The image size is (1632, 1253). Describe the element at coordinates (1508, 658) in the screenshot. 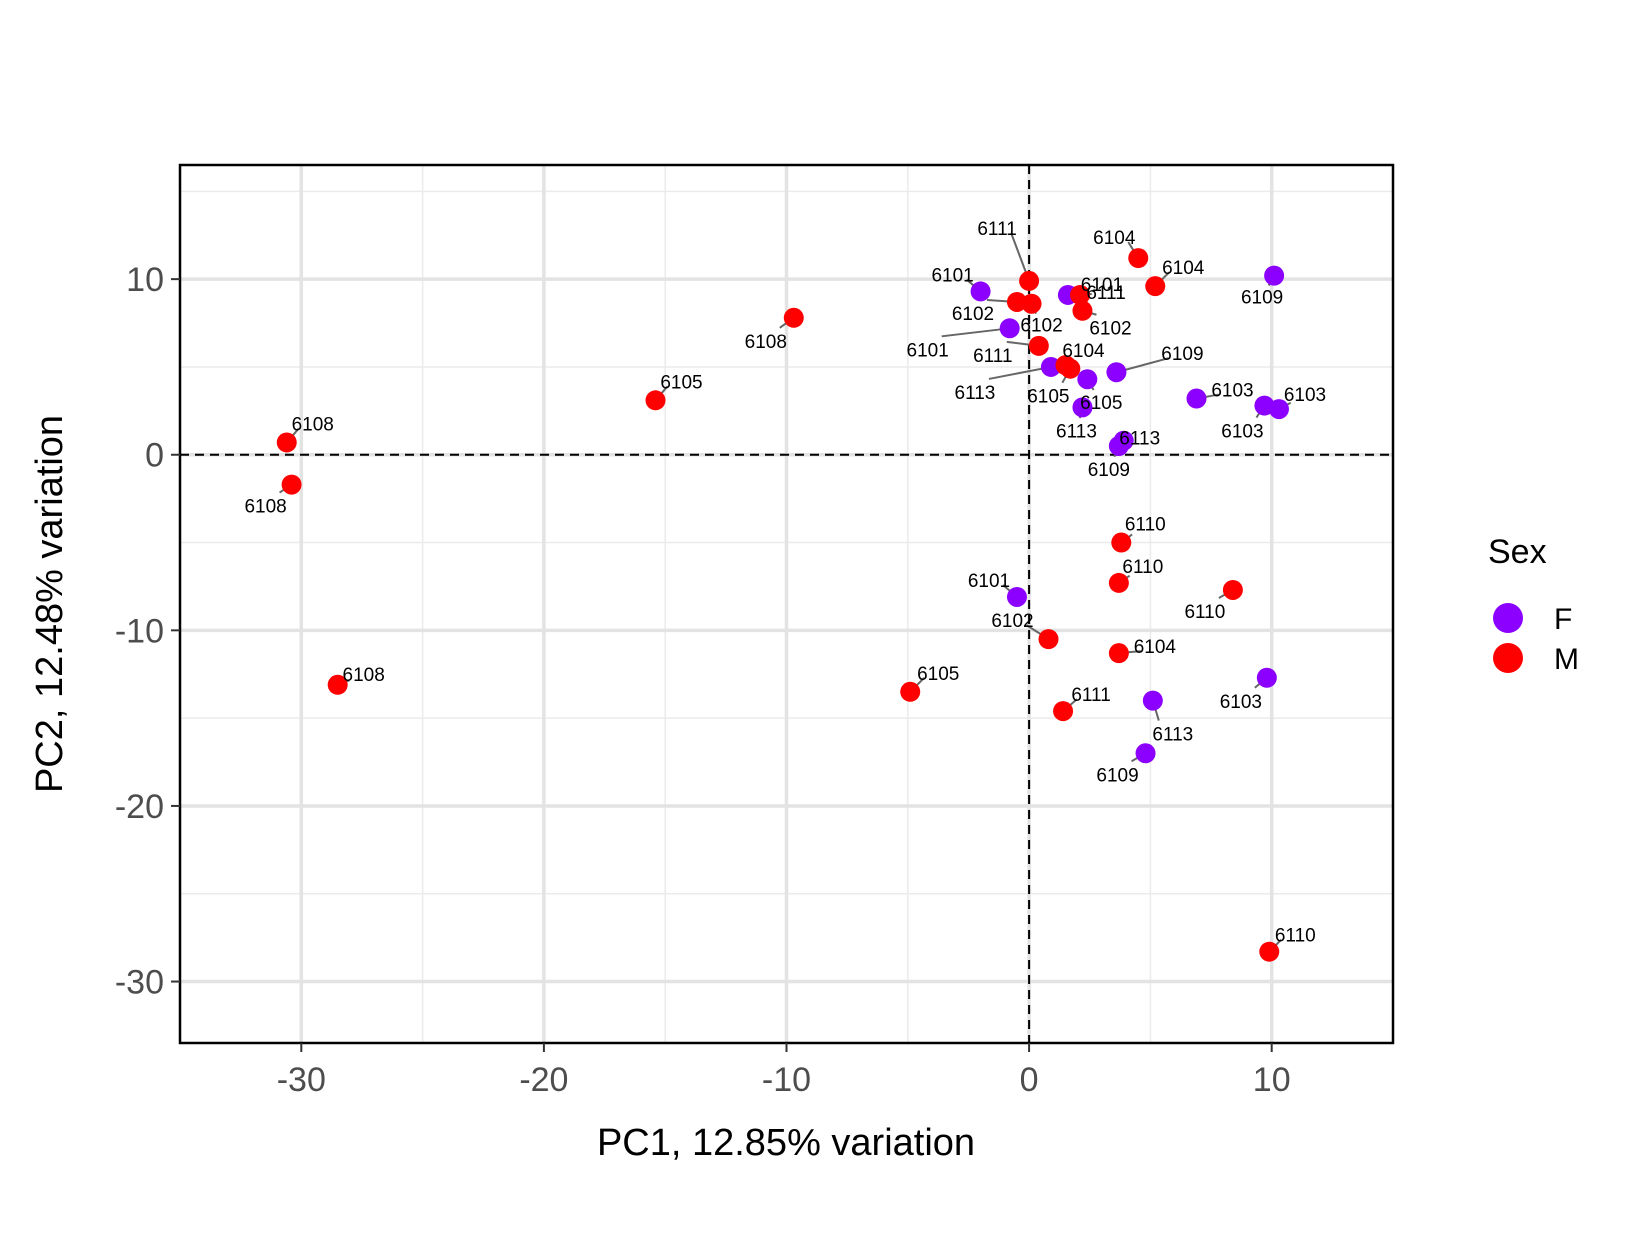

I see `legend-key-m` at that location.